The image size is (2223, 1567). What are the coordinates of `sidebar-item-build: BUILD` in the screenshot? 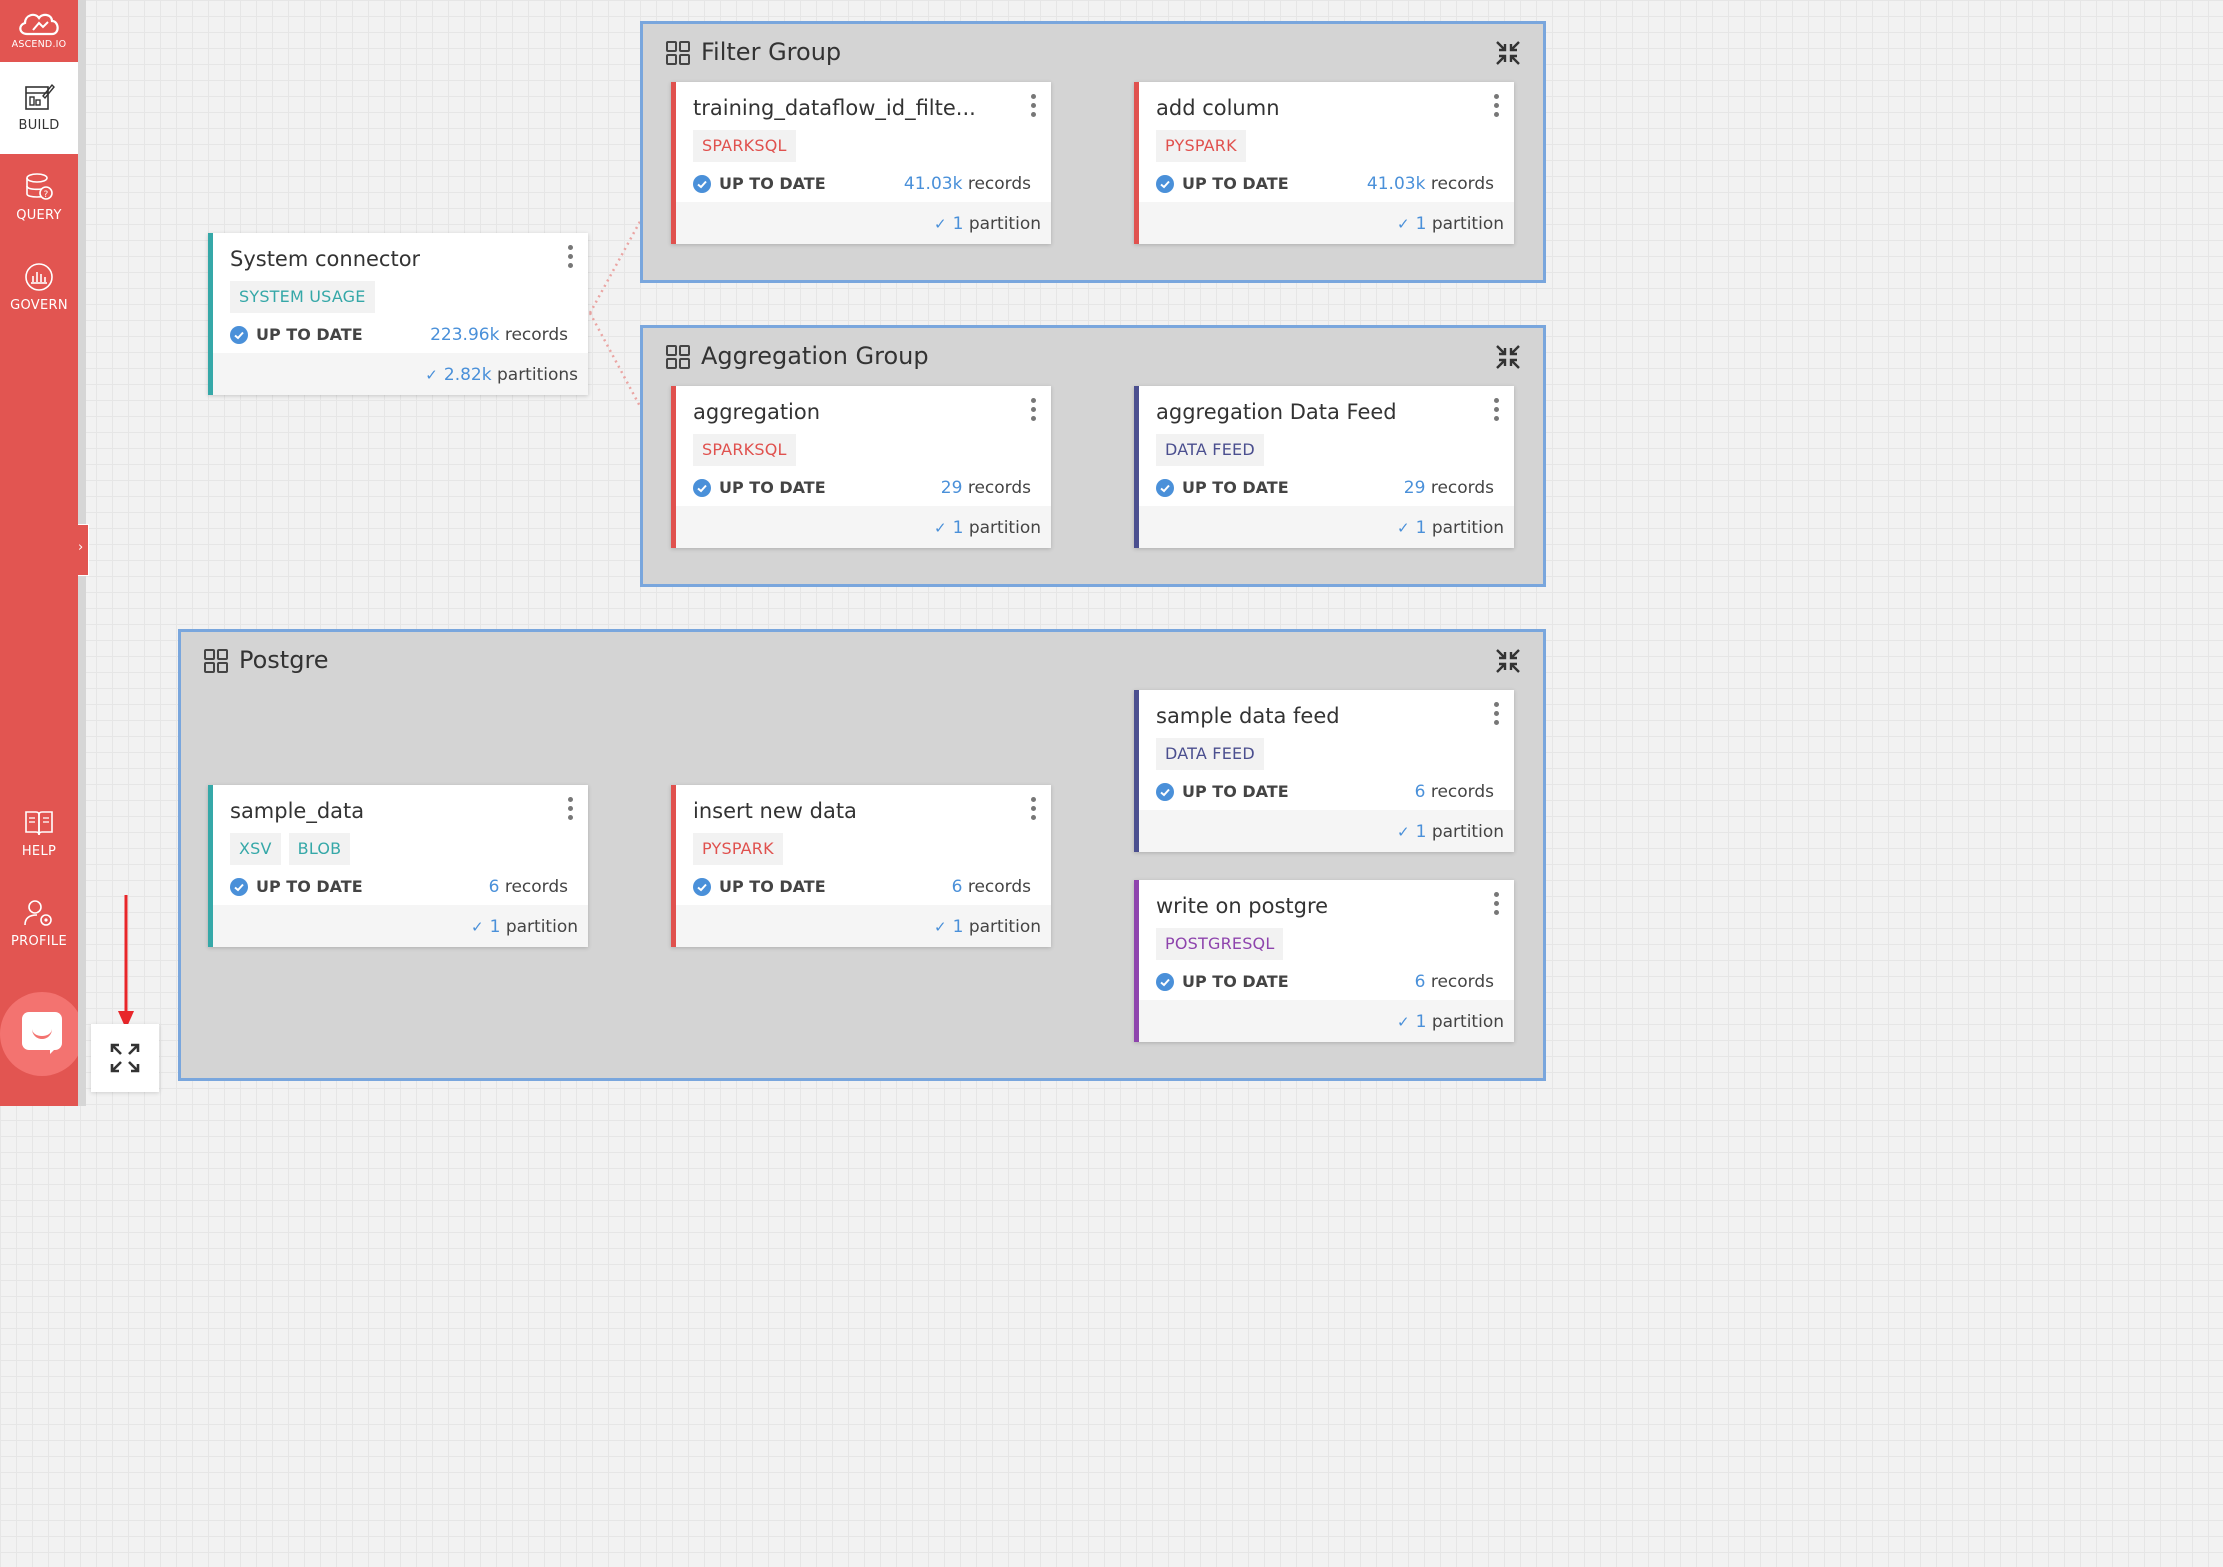 It's located at (39, 108).